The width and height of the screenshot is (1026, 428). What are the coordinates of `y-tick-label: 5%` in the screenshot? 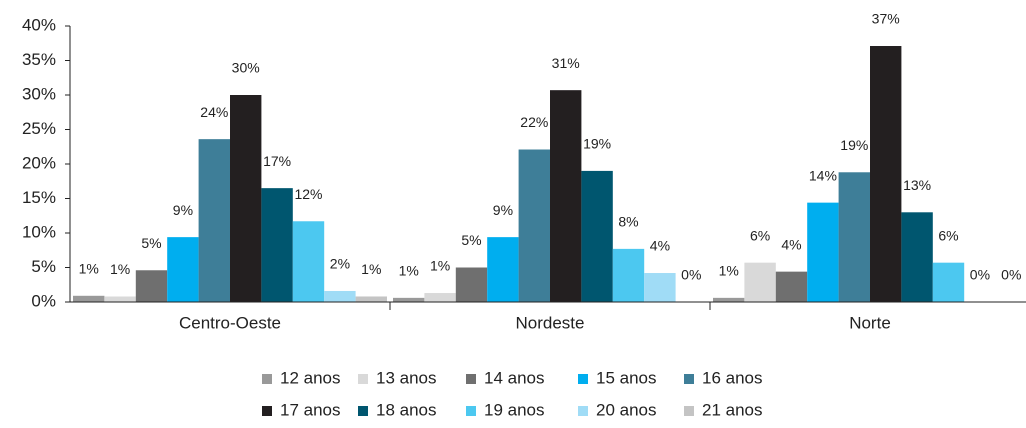 It's located at (43, 266).